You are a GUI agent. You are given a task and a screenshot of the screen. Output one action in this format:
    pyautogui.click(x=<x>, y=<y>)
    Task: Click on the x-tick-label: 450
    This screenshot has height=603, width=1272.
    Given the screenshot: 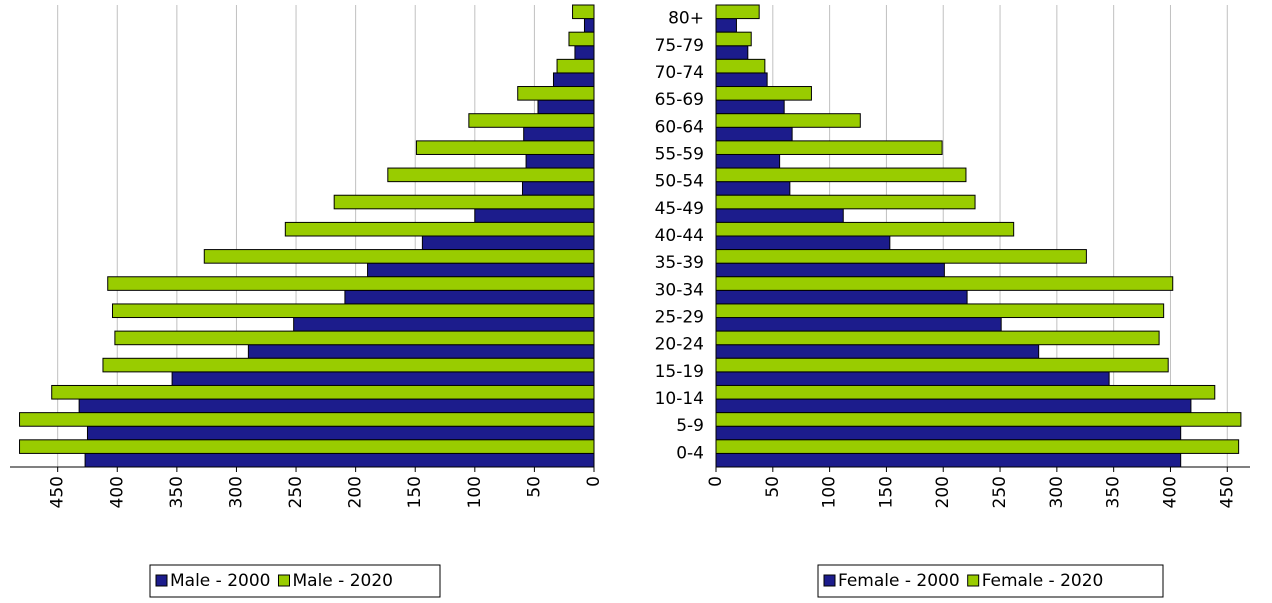 What is the action you would take?
    pyautogui.click(x=1227, y=492)
    